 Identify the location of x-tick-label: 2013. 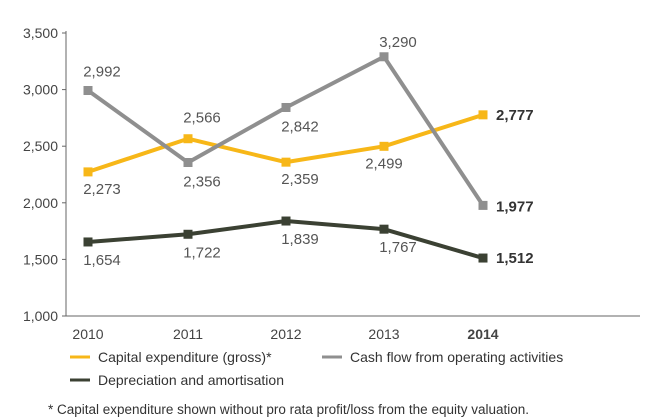
(383, 334).